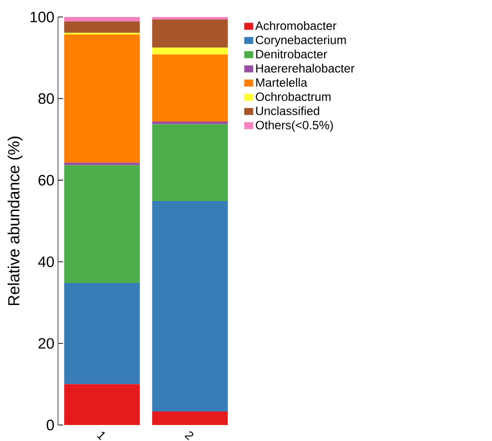 The width and height of the screenshot is (492, 441). I want to click on x-tick-label: 2, so click(189, 435).